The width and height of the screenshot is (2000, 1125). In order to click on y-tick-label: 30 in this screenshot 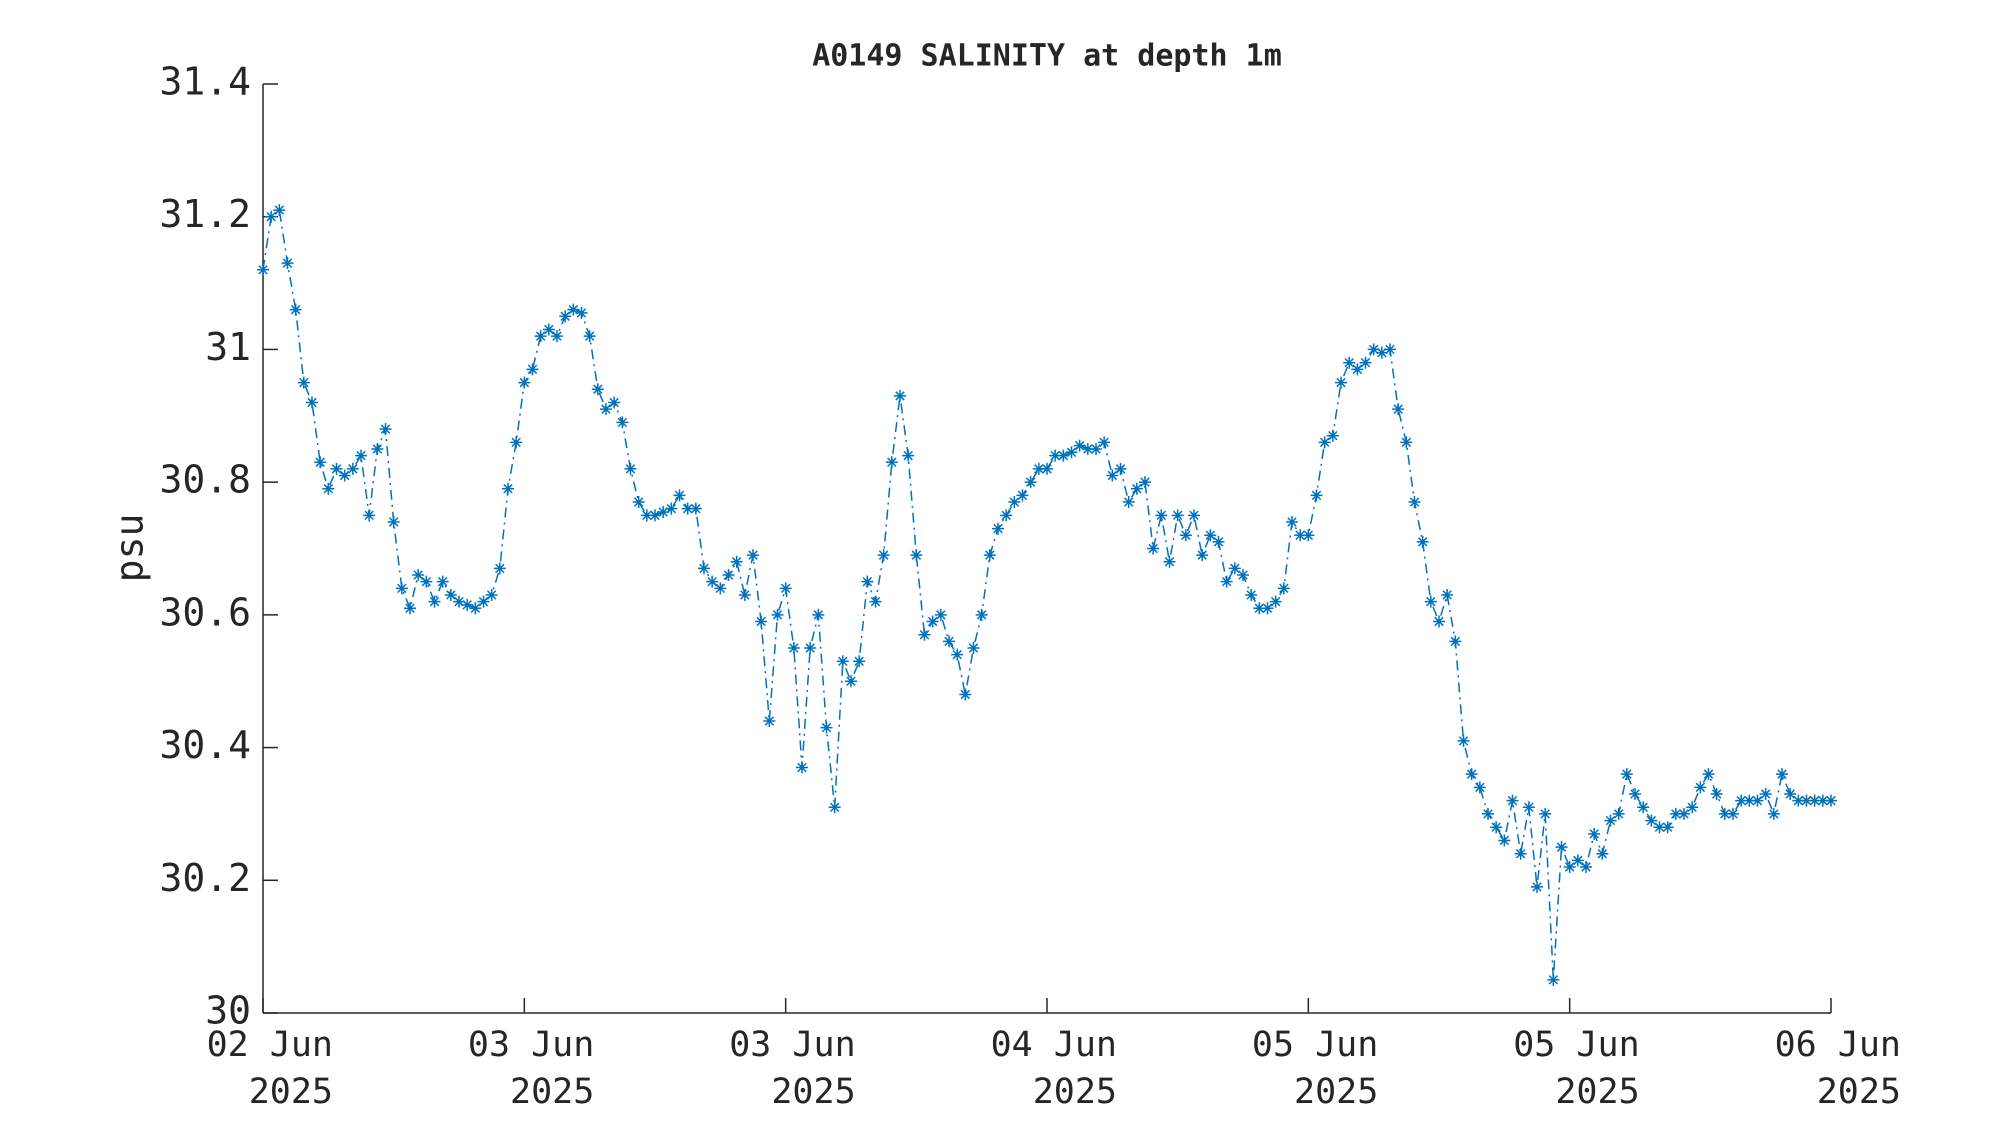, I will do `click(228, 1011)`.